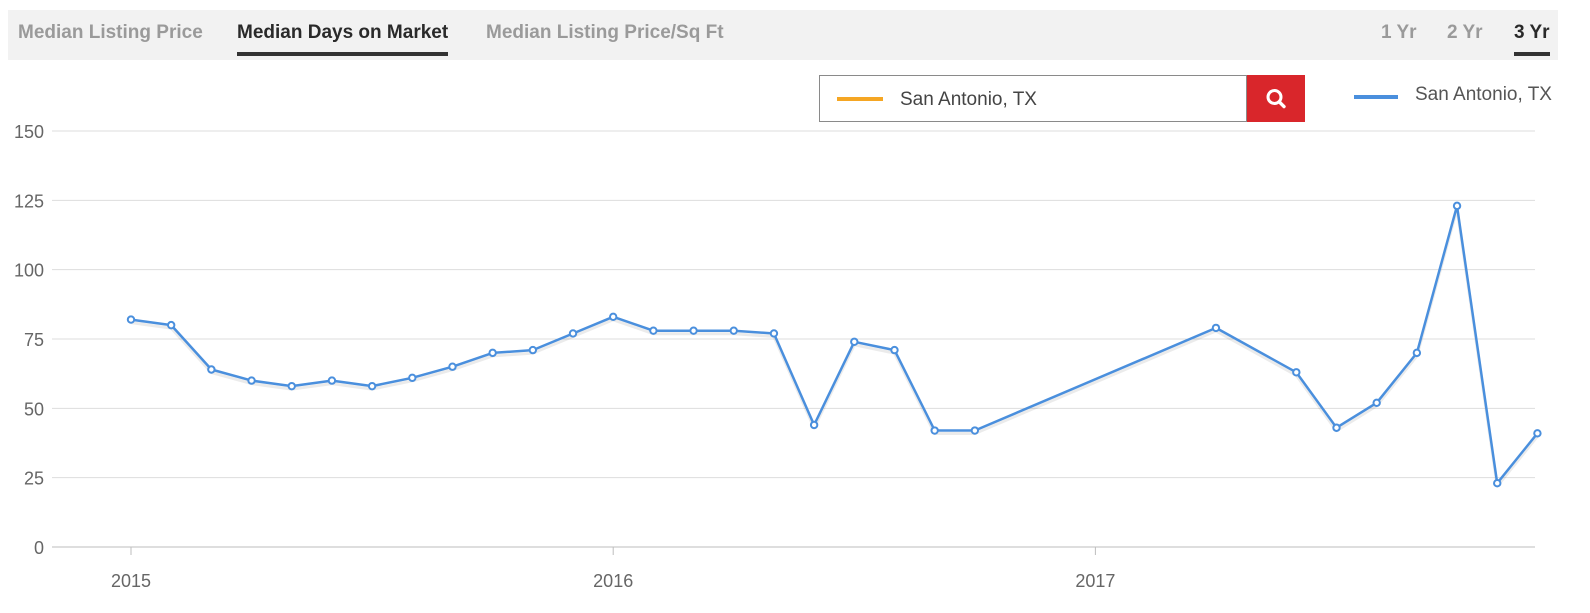 The width and height of the screenshot is (1590, 613). Describe the element at coordinates (34, 479) in the screenshot. I see `y-tick-label: 25` at that location.